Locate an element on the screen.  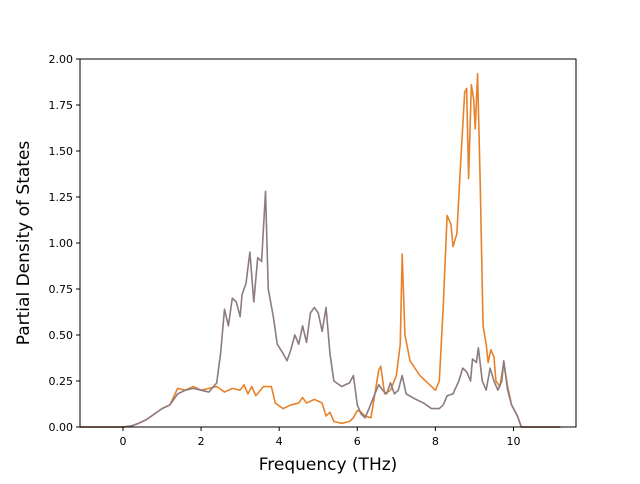
x-tick-label: 10 is located at coordinates (514, 441).